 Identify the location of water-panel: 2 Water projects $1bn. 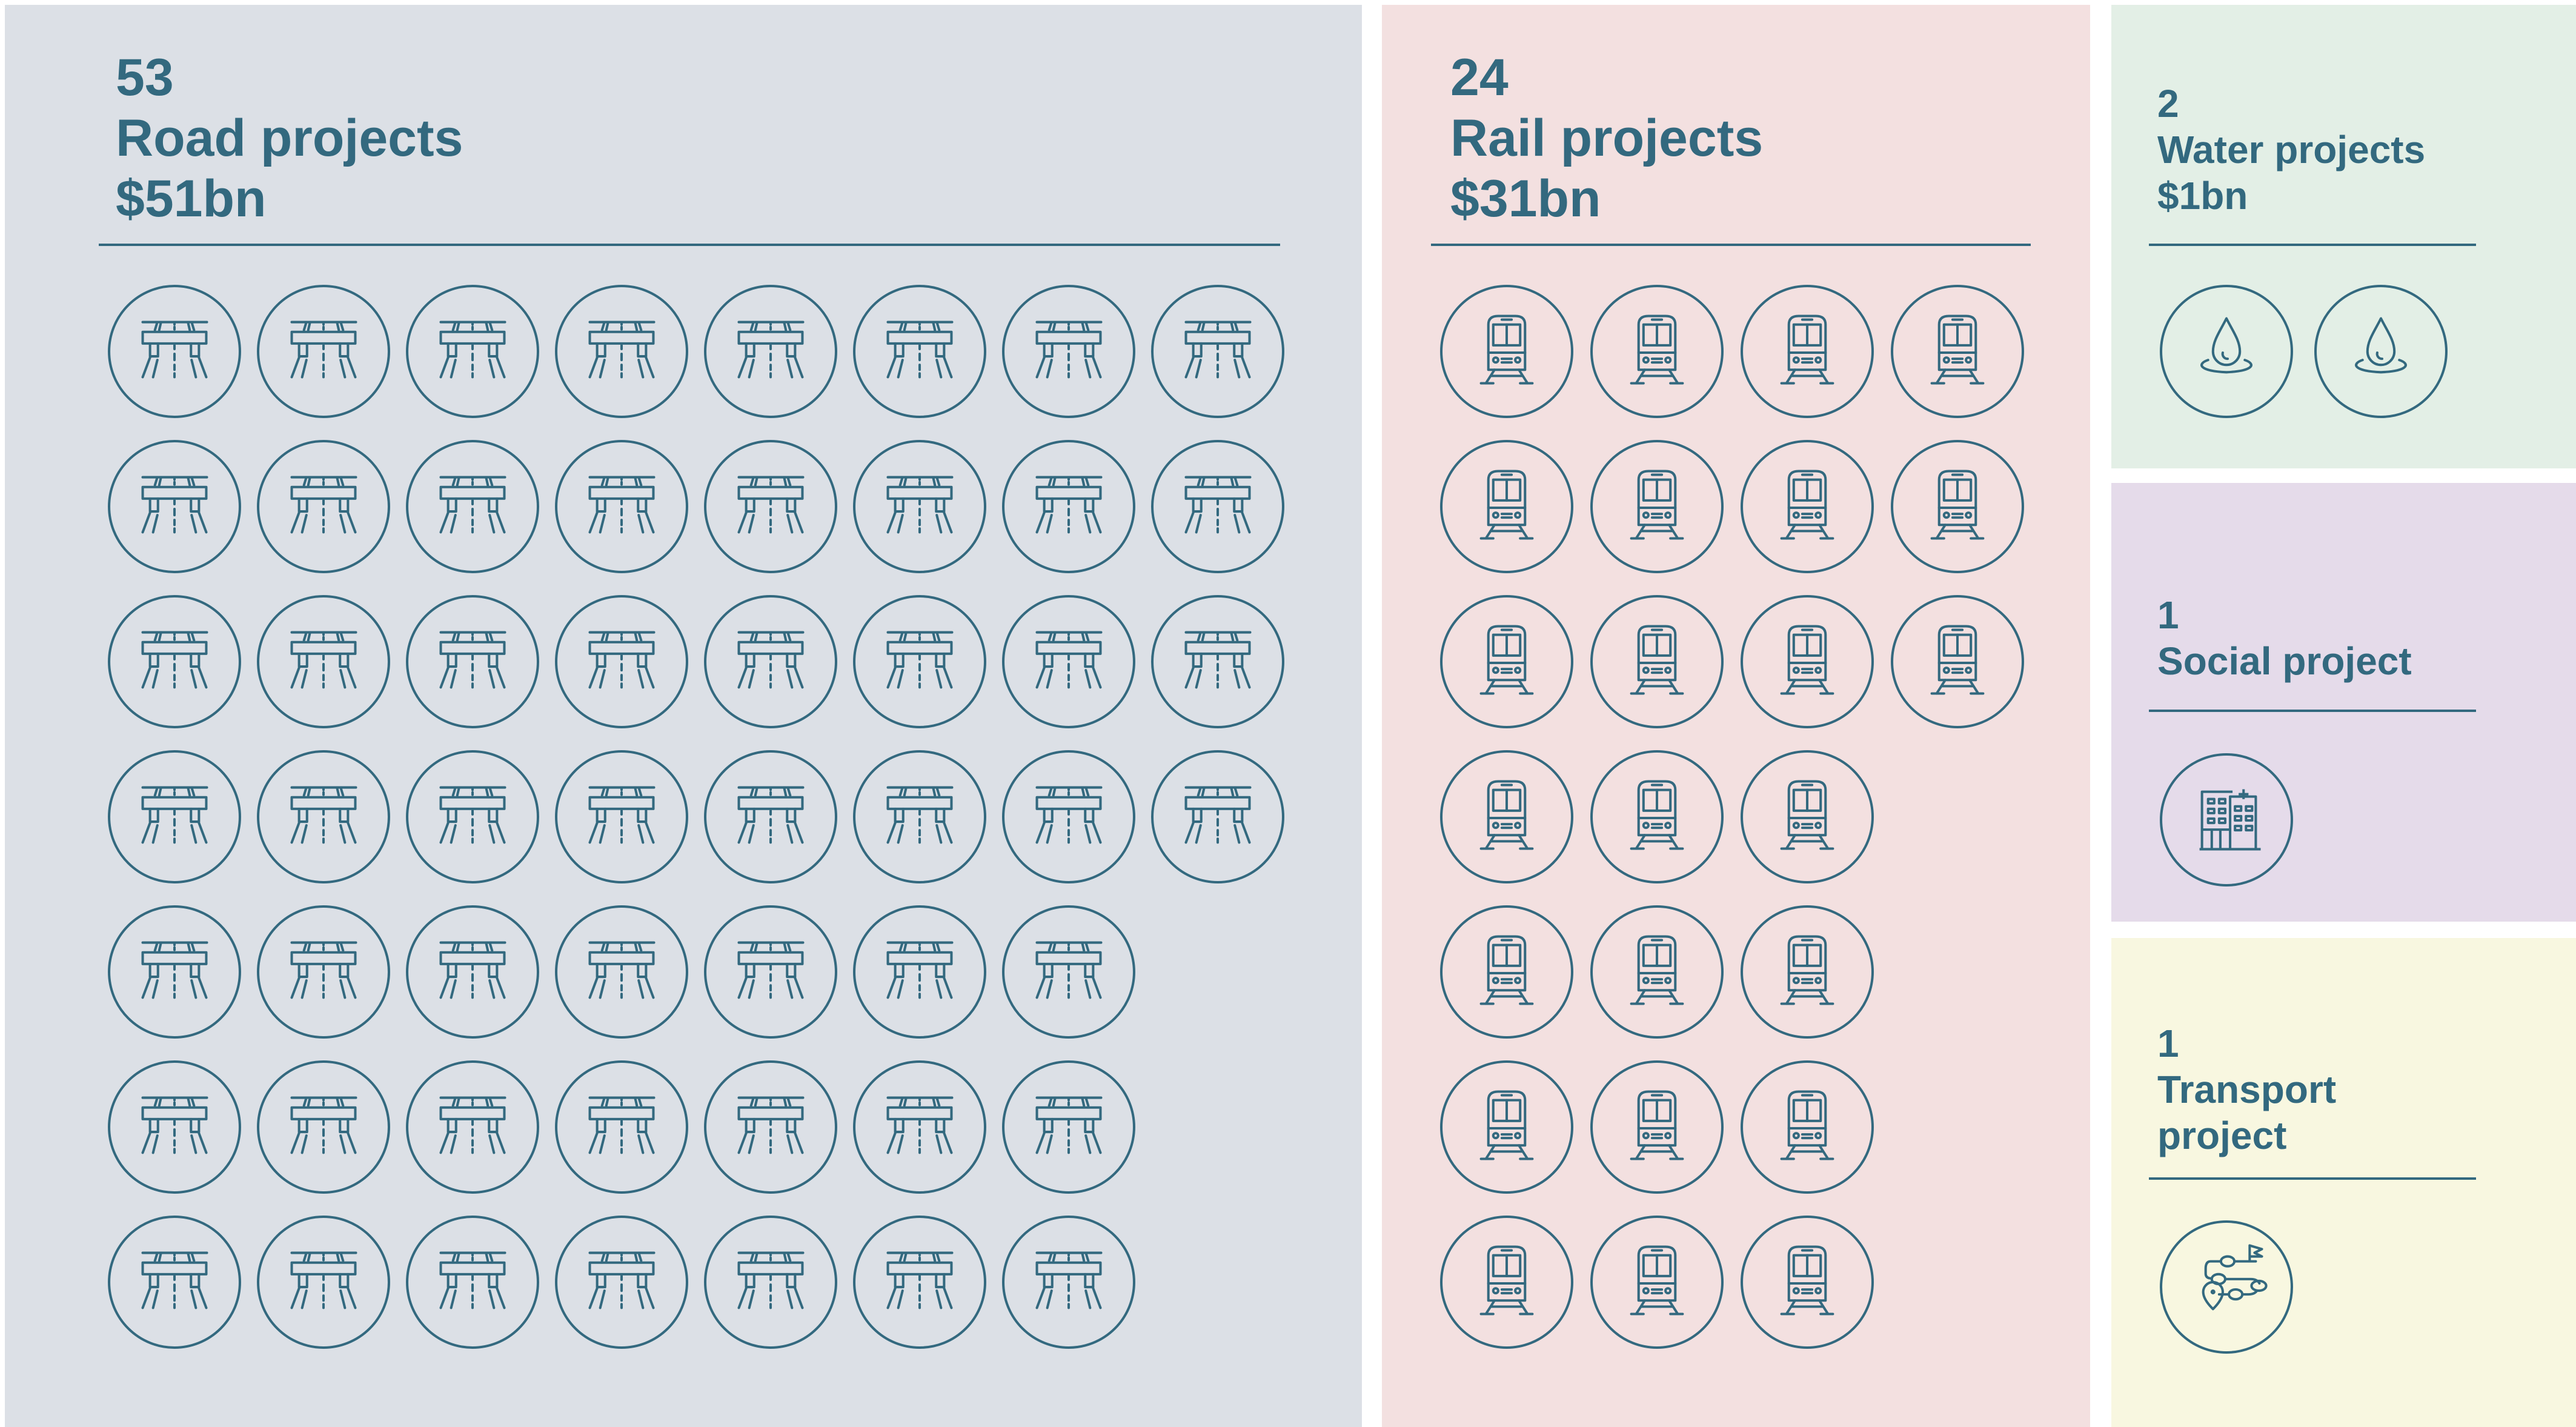
(2343, 236).